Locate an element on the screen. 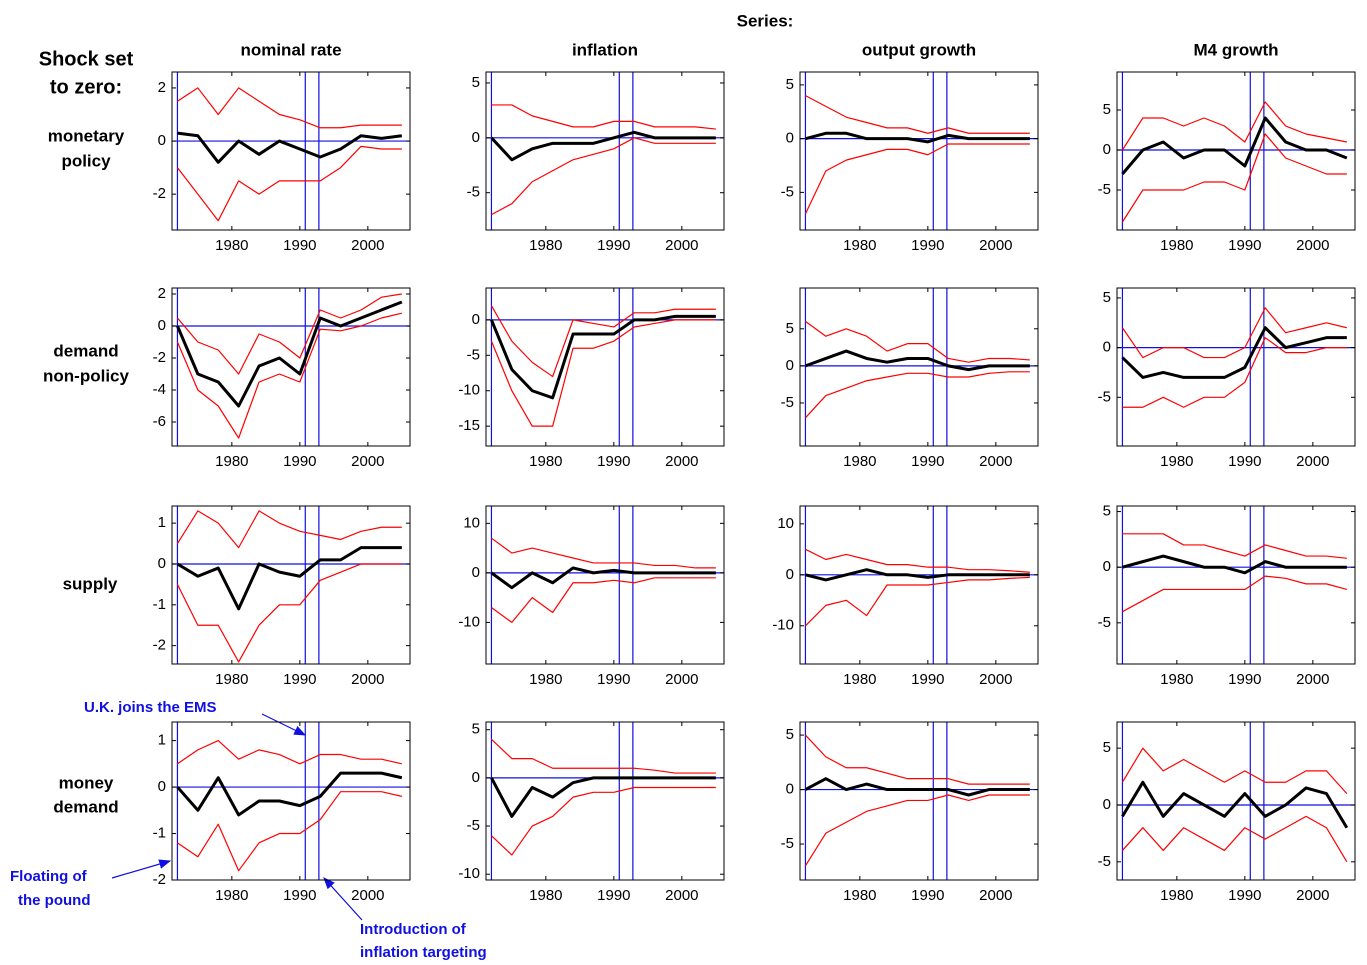 The width and height of the screenshot is (1367, 965). row-label: non-policy is located at coordinates (86, 375).